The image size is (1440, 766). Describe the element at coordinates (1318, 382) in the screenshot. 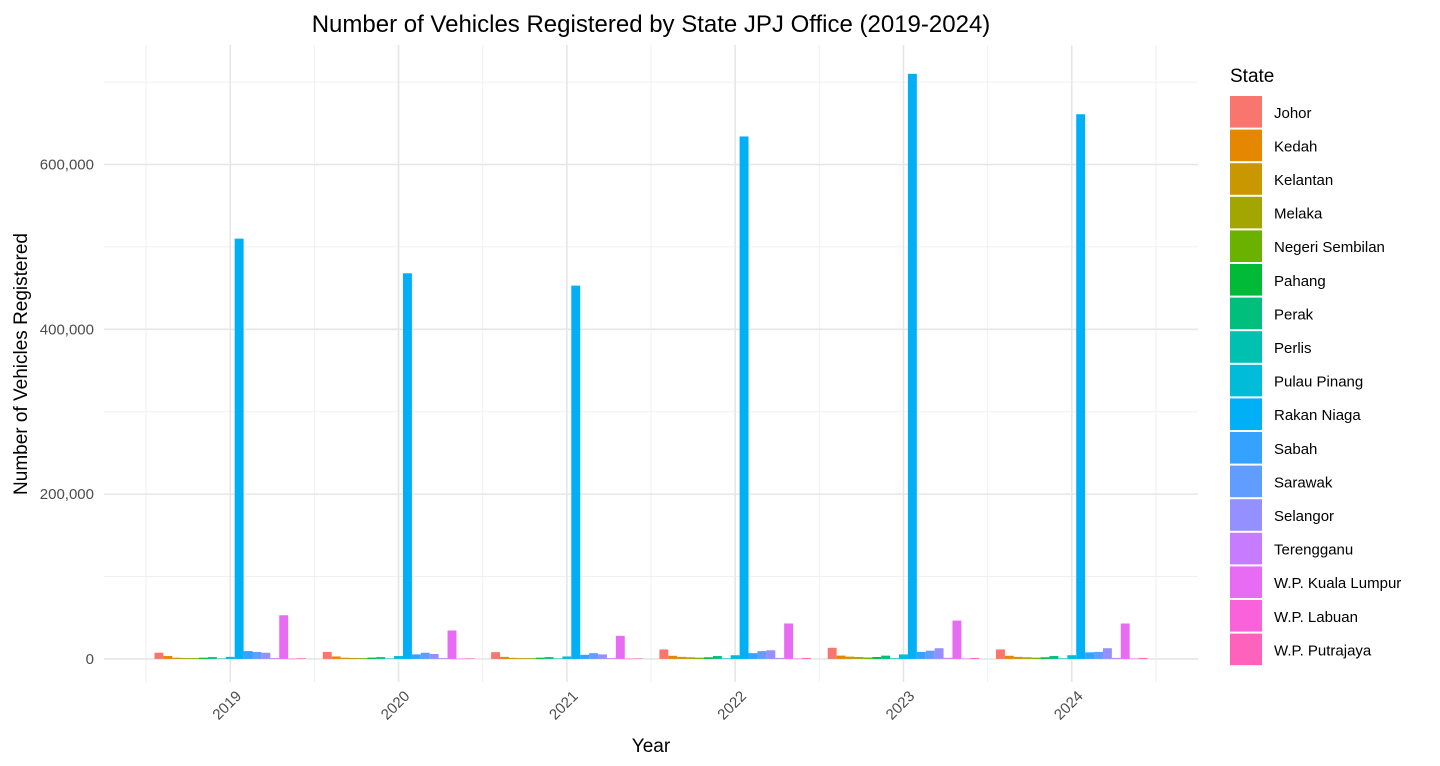

I see `legend-label: Pulau Pinang` at that location.